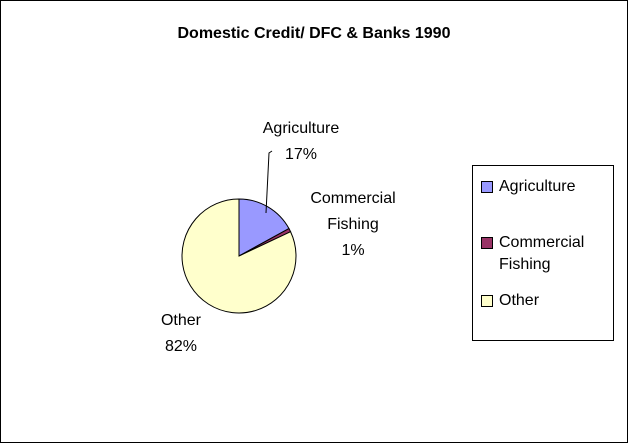 The height and width of the screenshot is (443, 628). What do you see at coordinates (353, 250) in the screenshot?
I see `data-label-value: 1%` at bounding box center [353, 250].